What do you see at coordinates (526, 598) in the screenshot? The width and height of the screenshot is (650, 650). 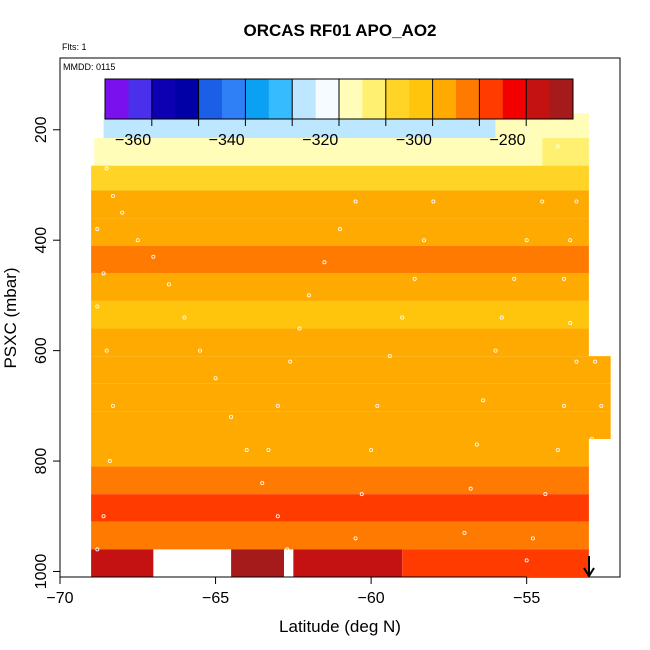 I see `x-tick-label: −55` at bounding box center [526, 598].